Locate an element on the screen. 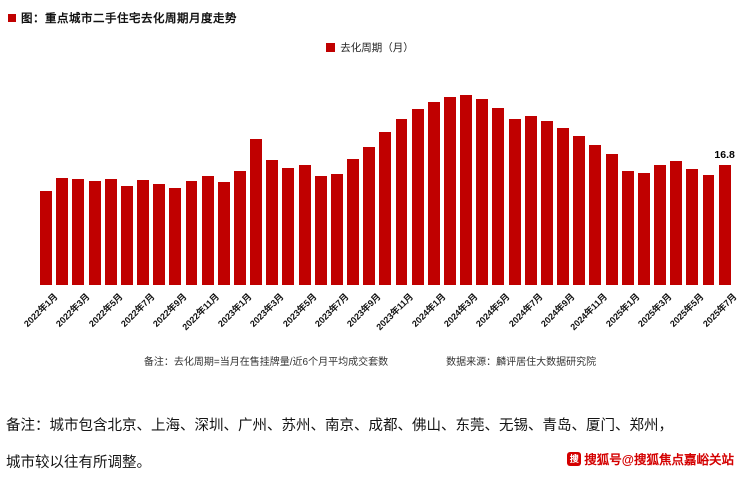 The image size is (740, 482). title-bullet-icon is located at coordinates (12, 18).